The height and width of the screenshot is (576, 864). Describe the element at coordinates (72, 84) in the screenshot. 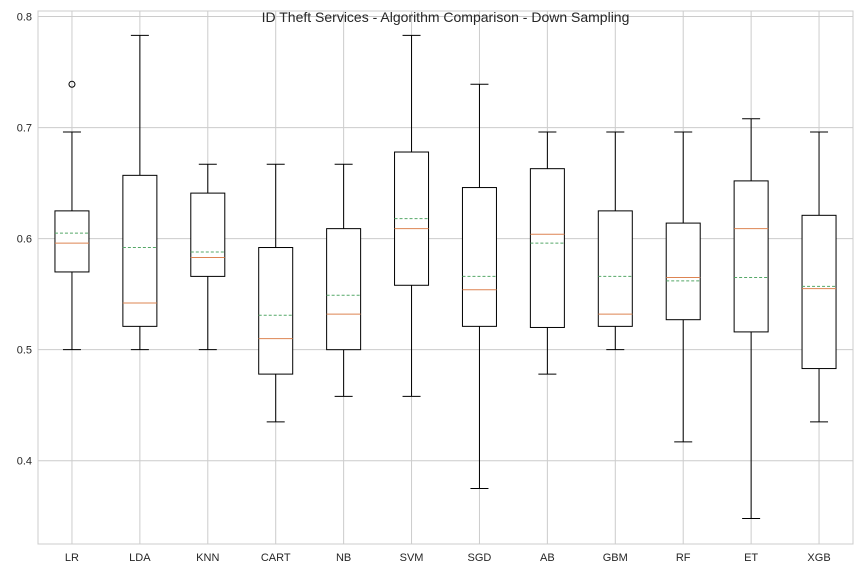

I see `outlier-point` at that location.